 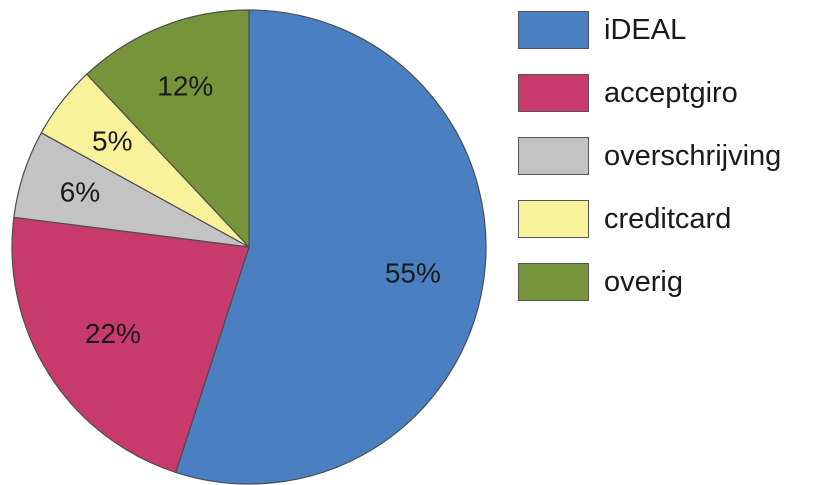 I want to click on pie-slice-overig, so click(x=168, y=128).